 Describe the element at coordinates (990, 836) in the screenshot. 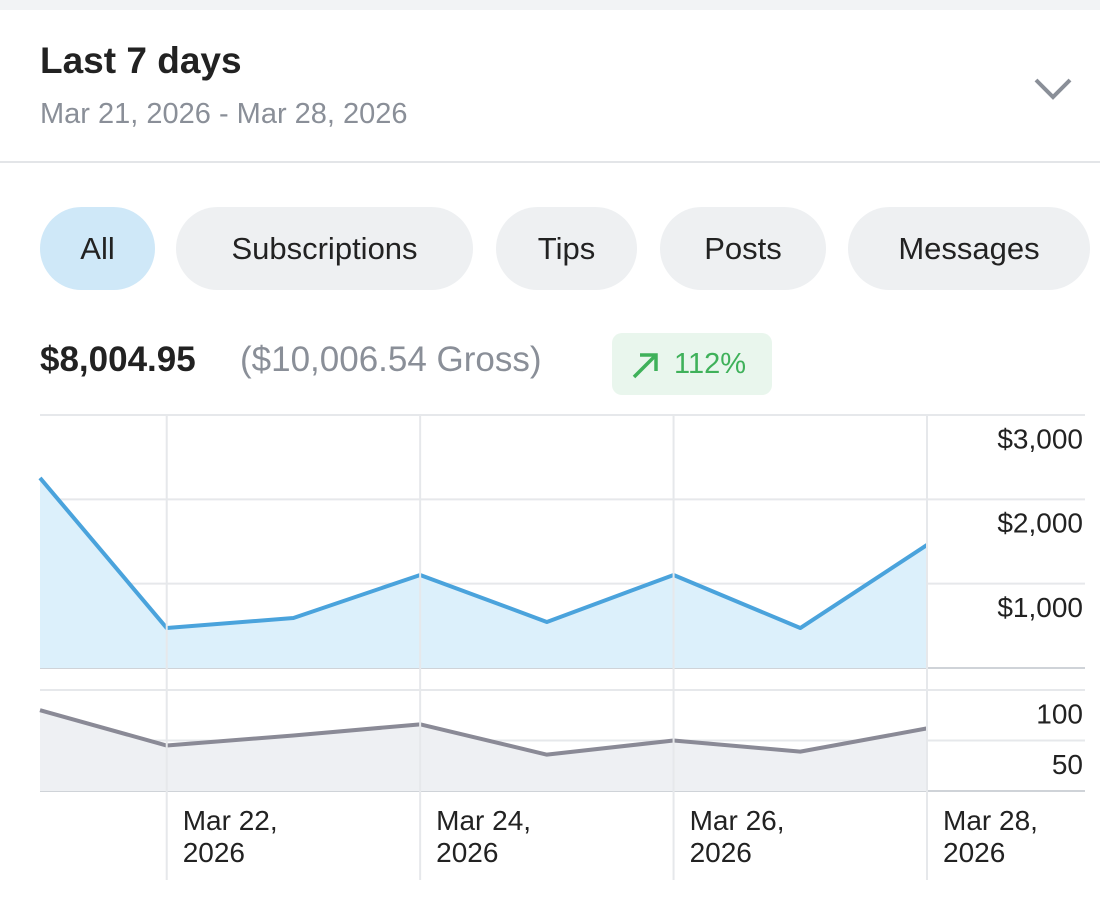

I see `x-tick-label: Mar 28, 2026` at that location.